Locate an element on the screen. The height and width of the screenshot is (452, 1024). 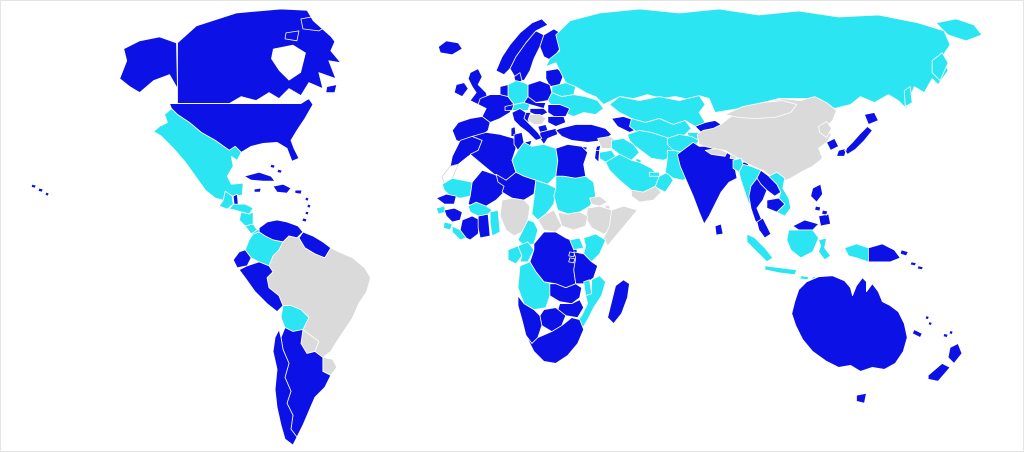
country-gulf-states is located at coordinates (654, 174).